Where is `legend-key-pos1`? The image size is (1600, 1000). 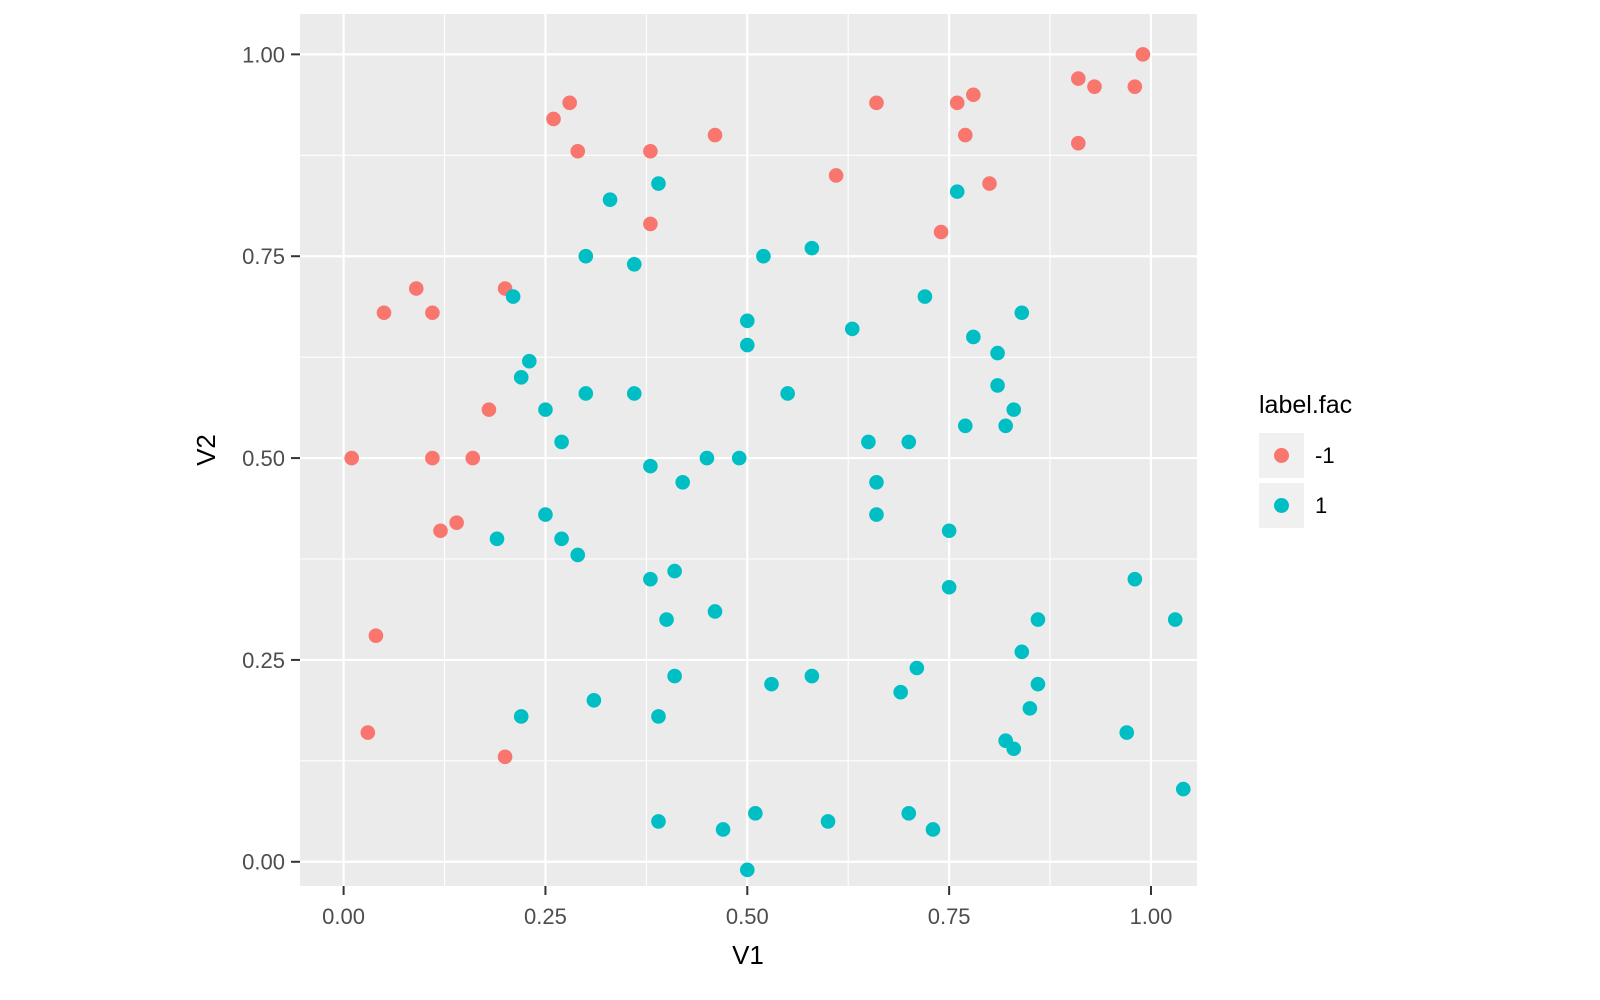
legend-key-pos1 is located at coordinates (1281, 505).